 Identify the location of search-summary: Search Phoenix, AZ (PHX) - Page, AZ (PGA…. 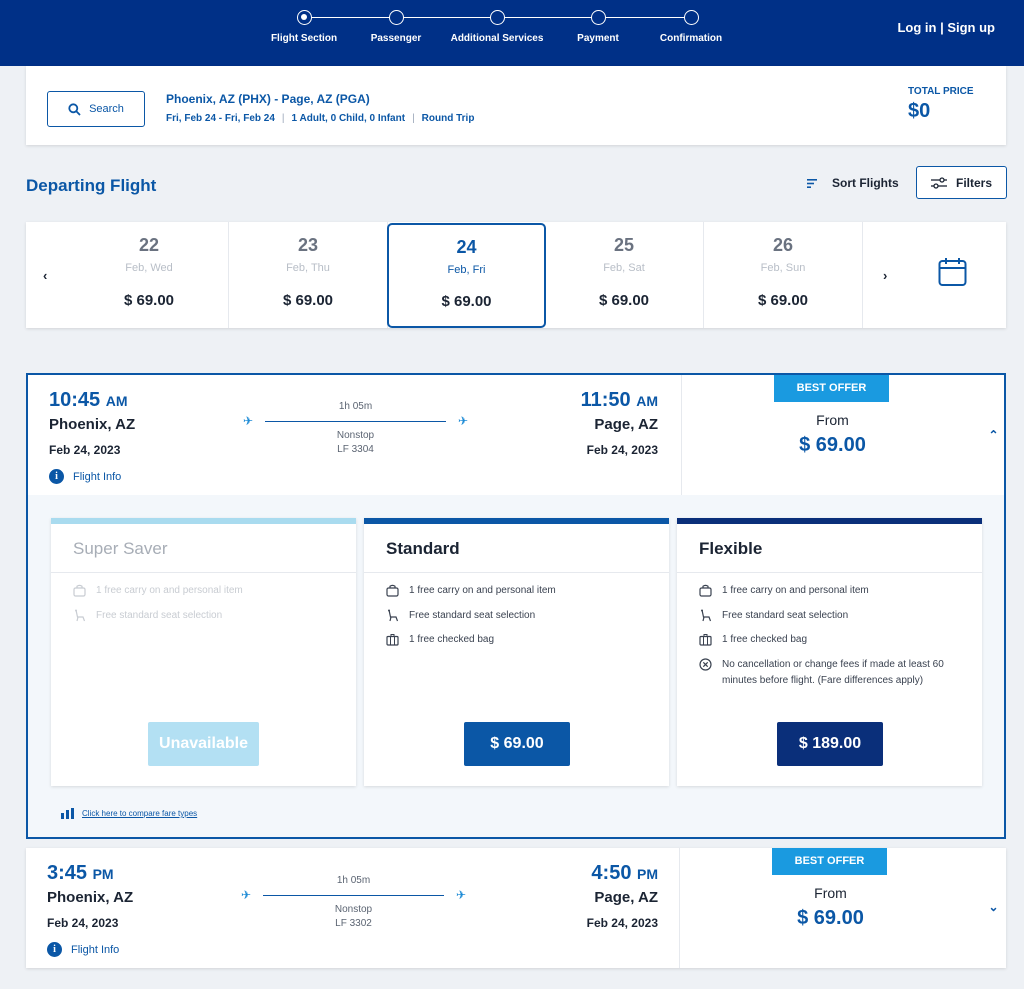
(516, 105).